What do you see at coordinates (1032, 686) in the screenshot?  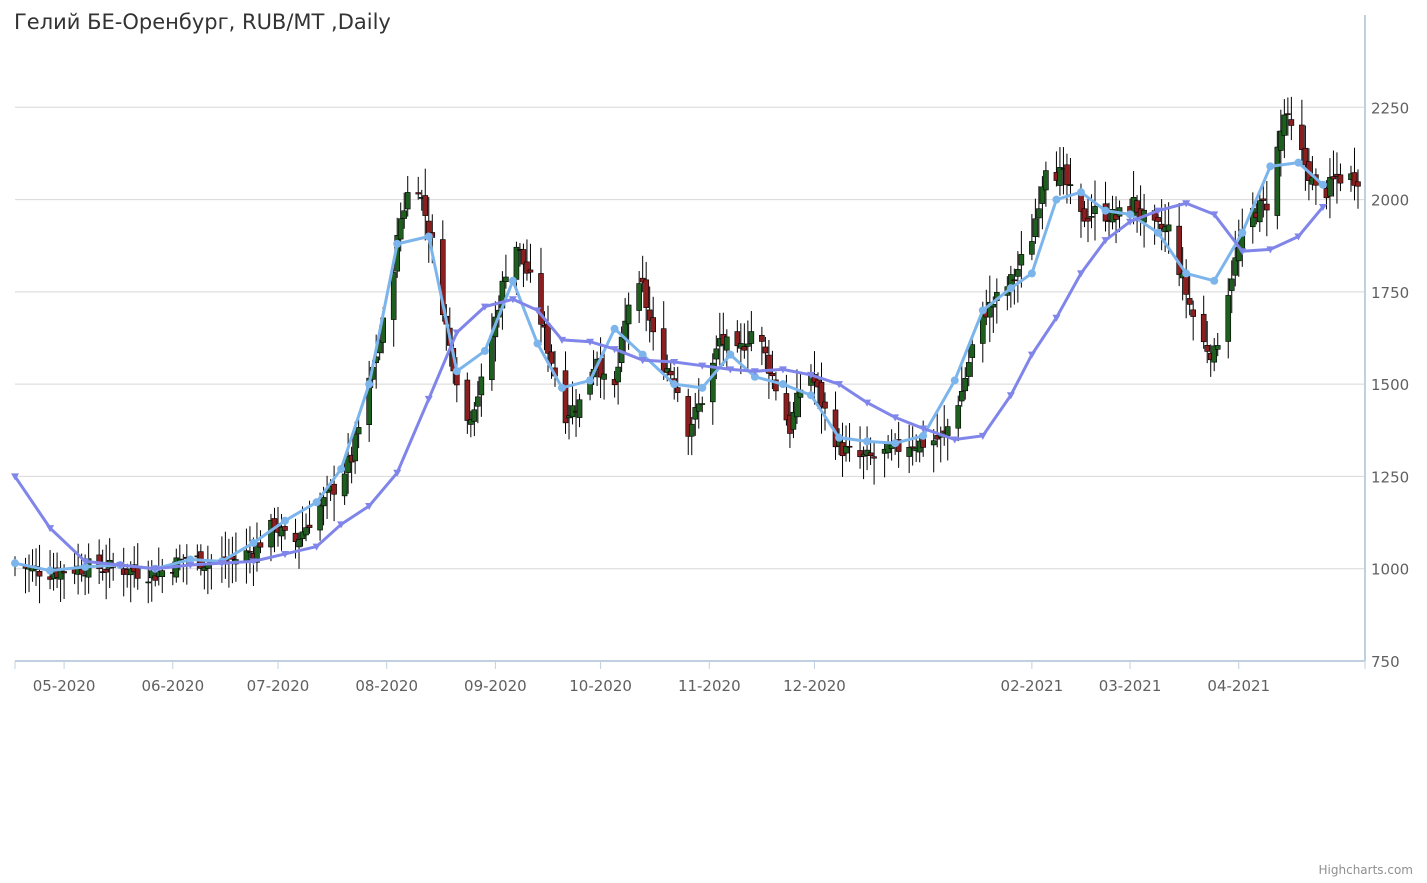 I see `x-tick-label: 02-2021` at bounding box center [1032, 686].